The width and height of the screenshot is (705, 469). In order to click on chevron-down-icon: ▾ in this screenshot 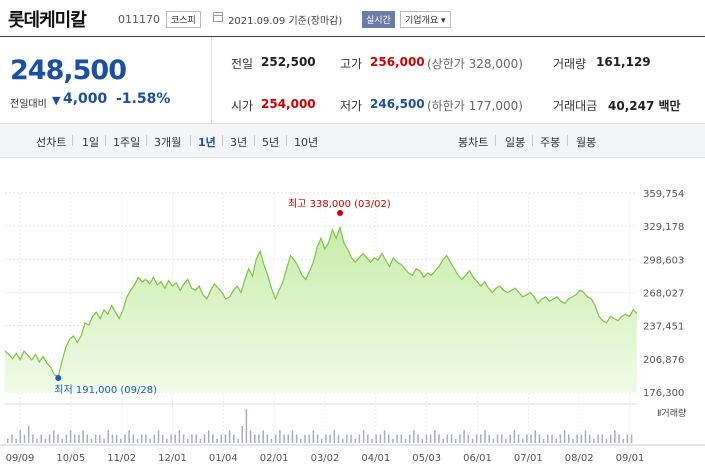, I will do `click(443, 21)`.